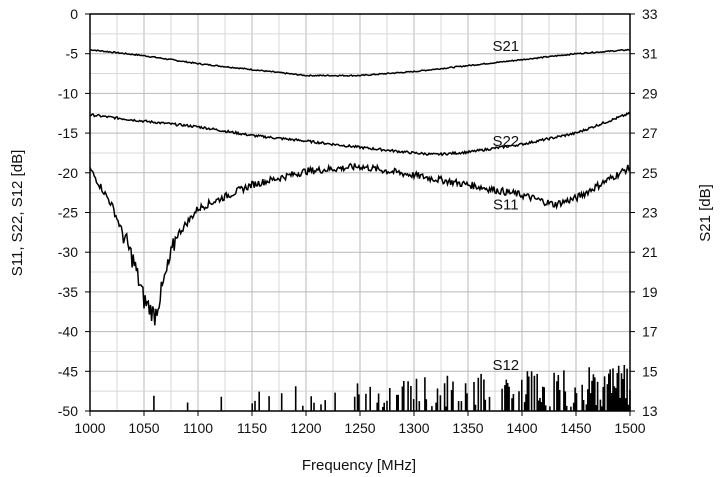 The height and width of the screenshot is (477, 725). What do you see at coordinates (629, 428) in the screenshot?
I see `x-tick-label: 1500` at bounding box center [629, 428].